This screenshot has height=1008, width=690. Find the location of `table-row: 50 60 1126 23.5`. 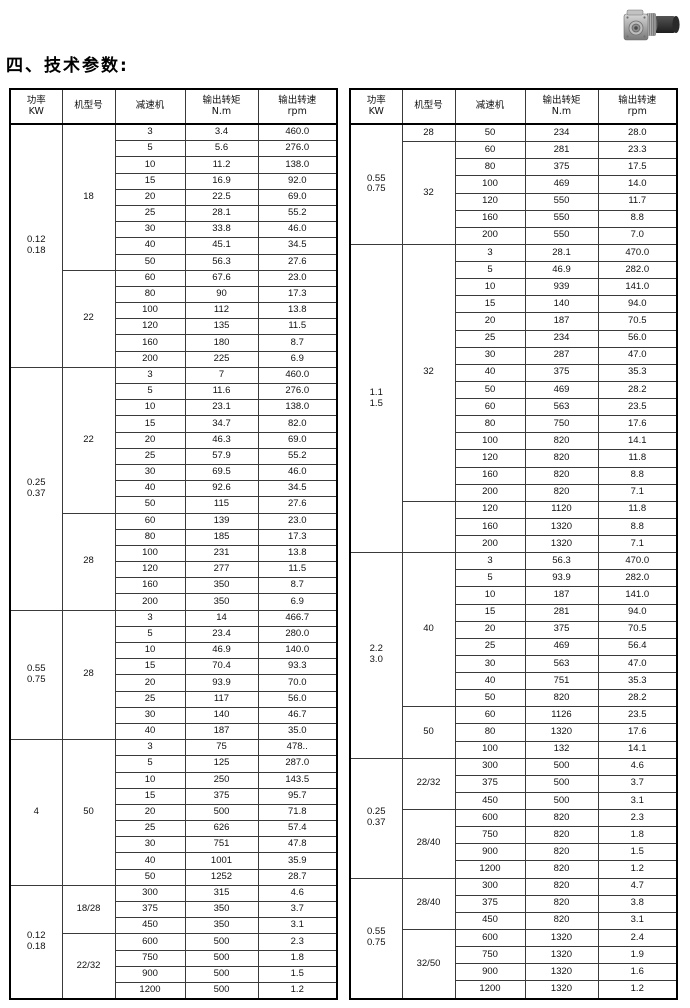

table-row: 50 60 1126 23.5 is located at coordinates (514, 732).